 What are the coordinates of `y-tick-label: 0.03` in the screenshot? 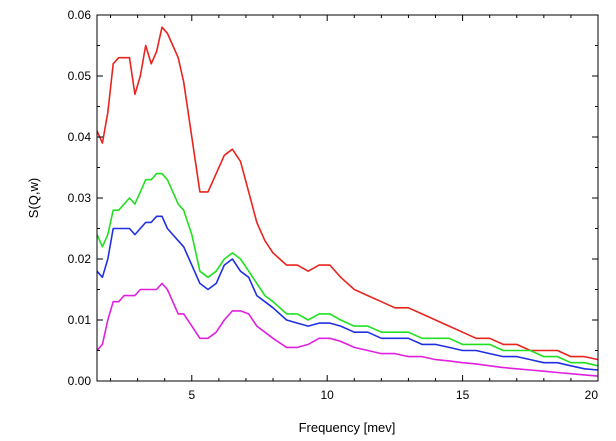 It's located at (80, 198).